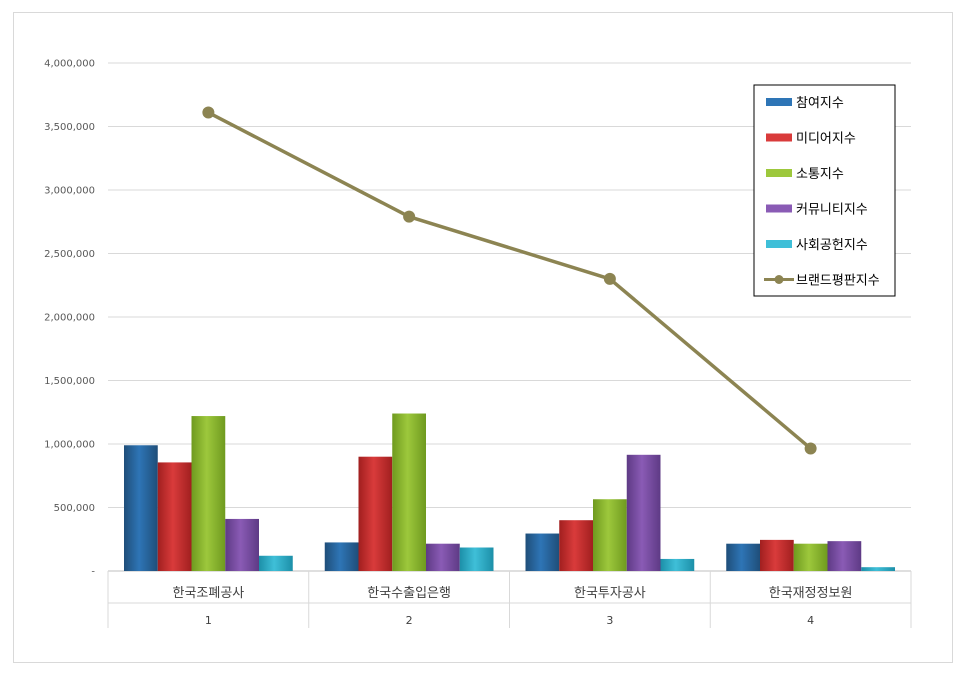  Describe the element at coordinates (509, 599) in the screenshot. I see `category-axis: 한국조폐공사 1 한국수출입은행 2 한국투자공사 3 한국재정정보원 4` at that location.